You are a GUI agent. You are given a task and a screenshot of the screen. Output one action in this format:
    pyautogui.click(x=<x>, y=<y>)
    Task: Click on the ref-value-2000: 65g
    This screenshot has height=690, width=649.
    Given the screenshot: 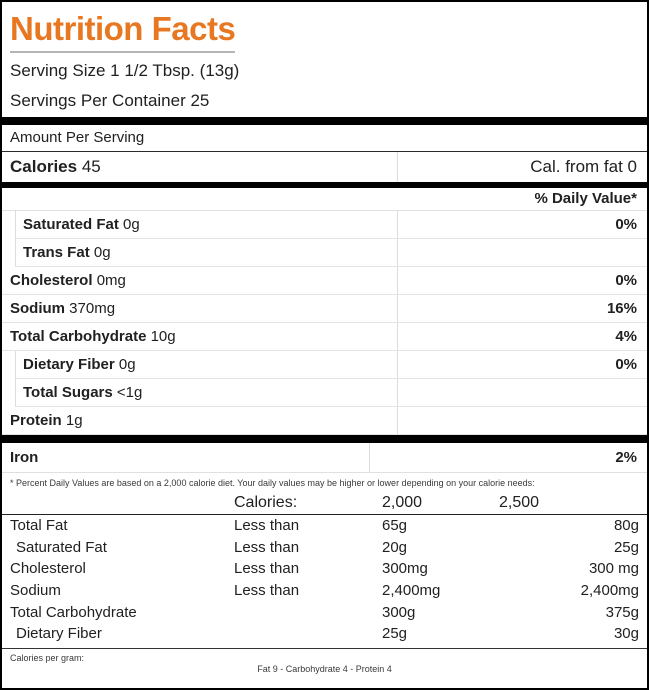 What is the action you would take?
    pyautogui.click(x=395, y=525)
    